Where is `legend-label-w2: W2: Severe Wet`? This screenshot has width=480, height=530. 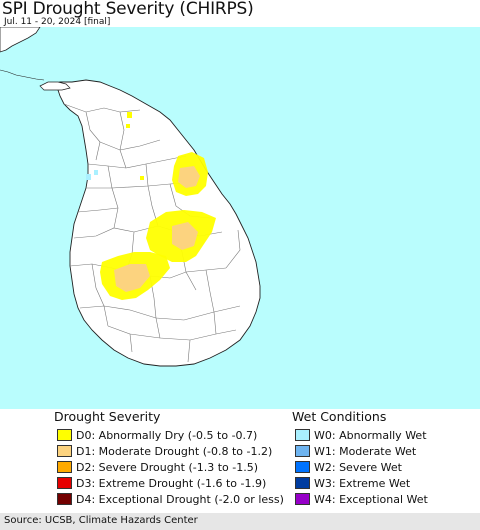 legend-label-w2: W2: Severe Wet is located at coordinates (358, 467).